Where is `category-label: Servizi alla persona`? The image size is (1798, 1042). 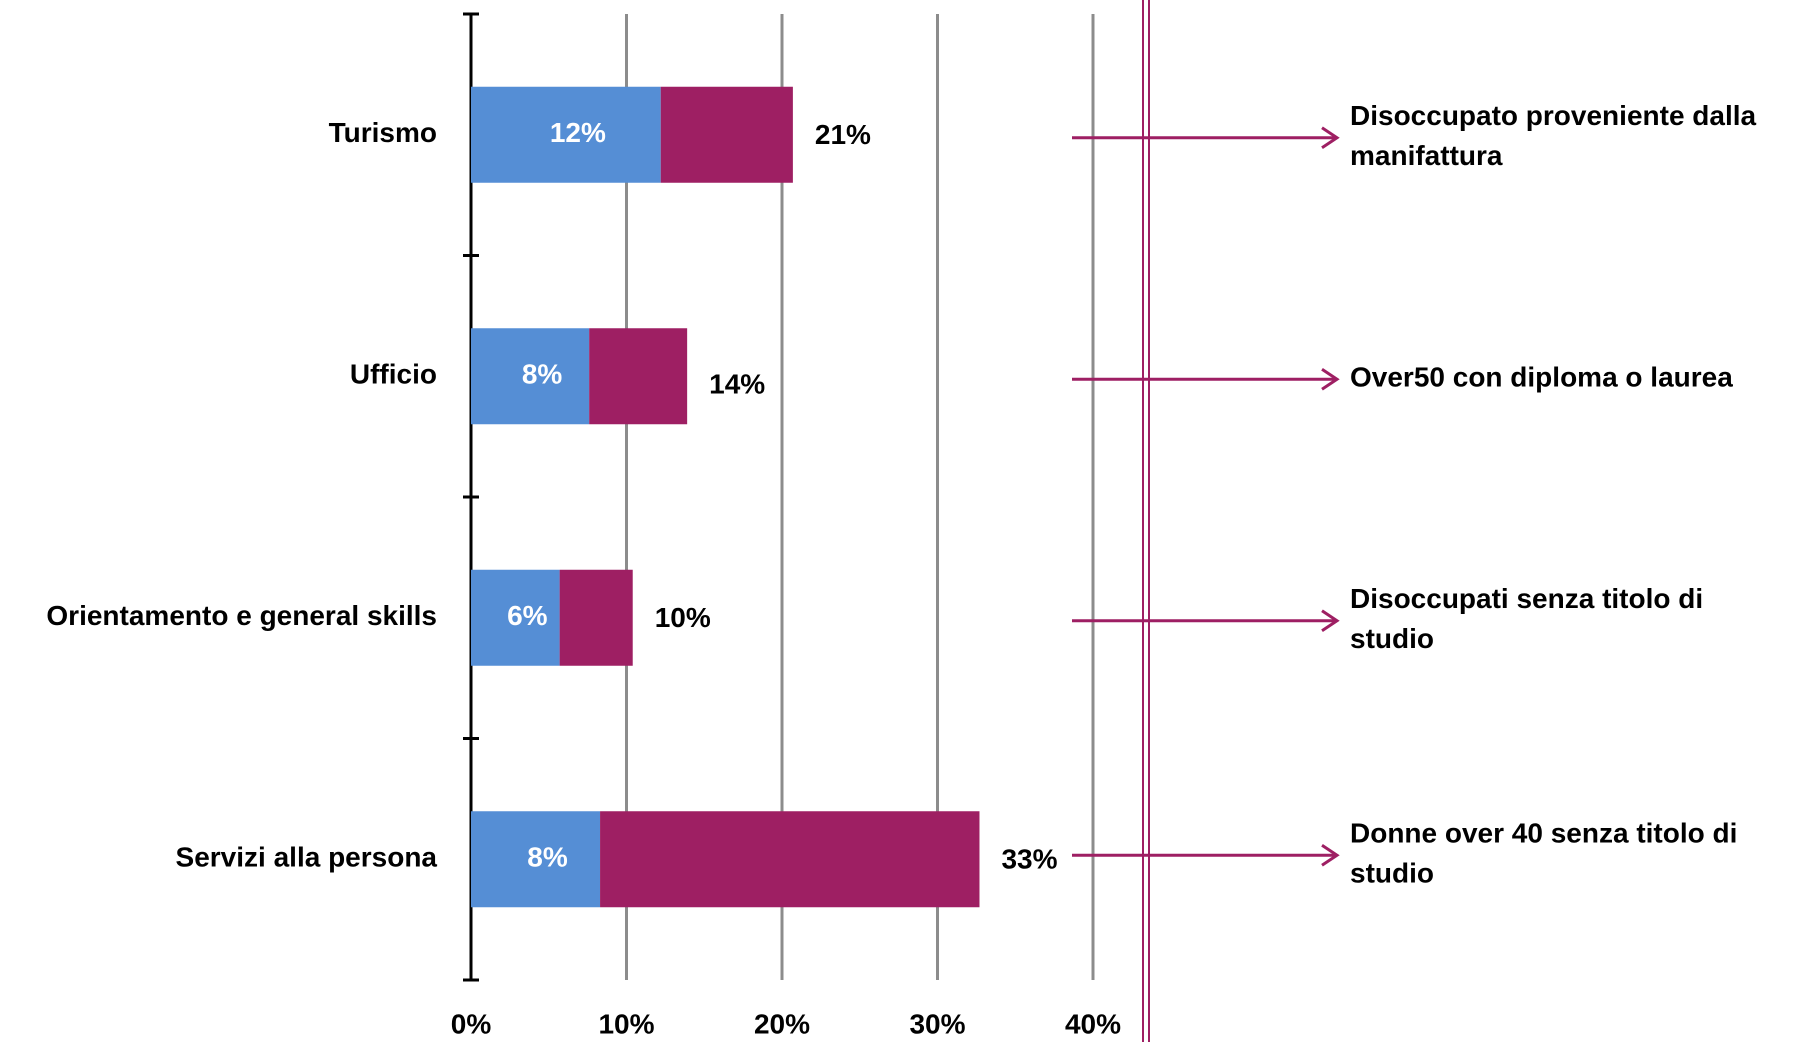
category-label: Servizi alla persona is located at coordinates (307, 857).